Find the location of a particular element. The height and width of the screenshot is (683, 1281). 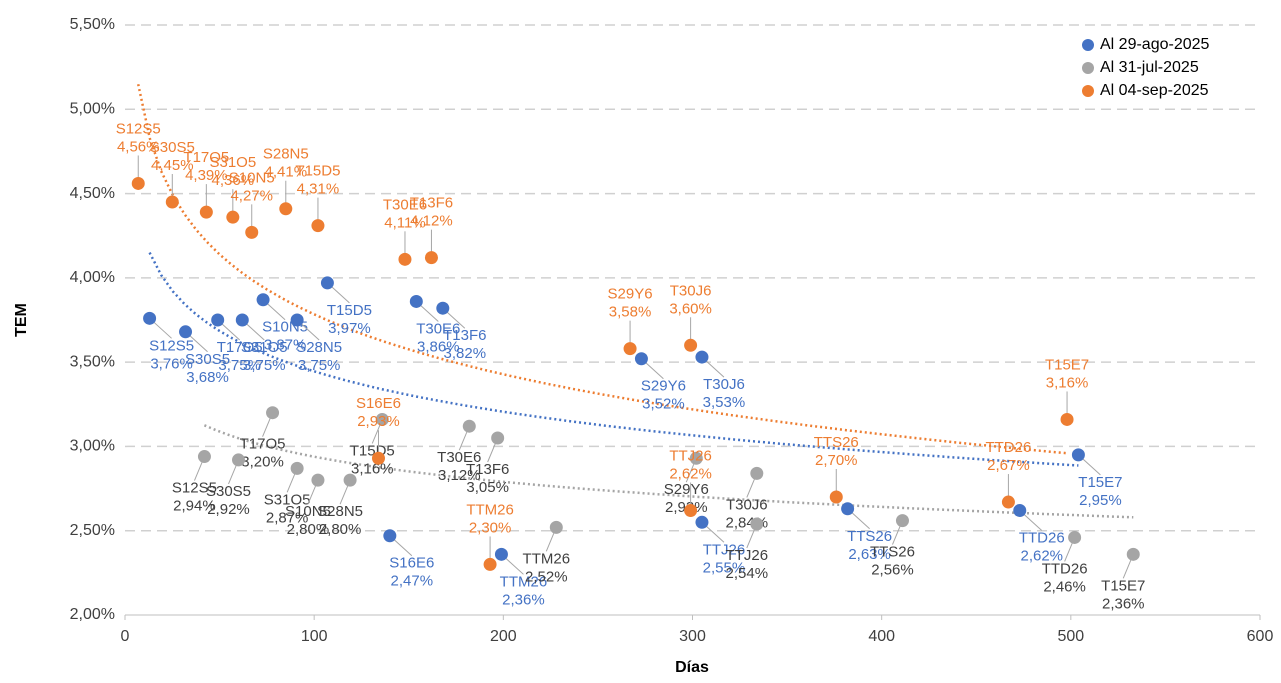

legend-label: Al 04-sep-2025 is located at coordinates (1154, 90).